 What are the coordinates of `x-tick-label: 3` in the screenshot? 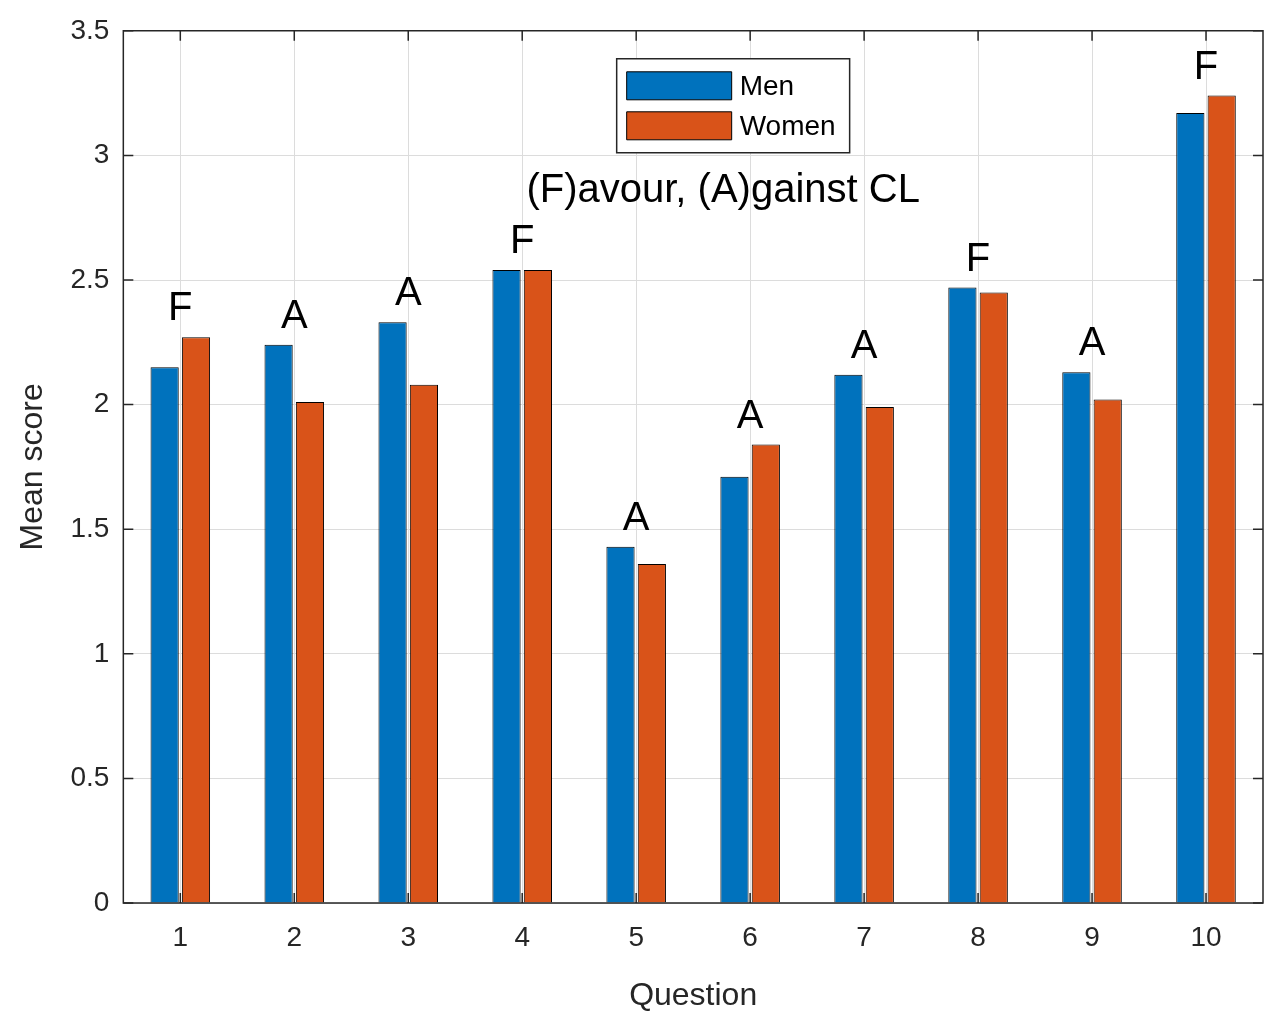 It's located at (408, 936).